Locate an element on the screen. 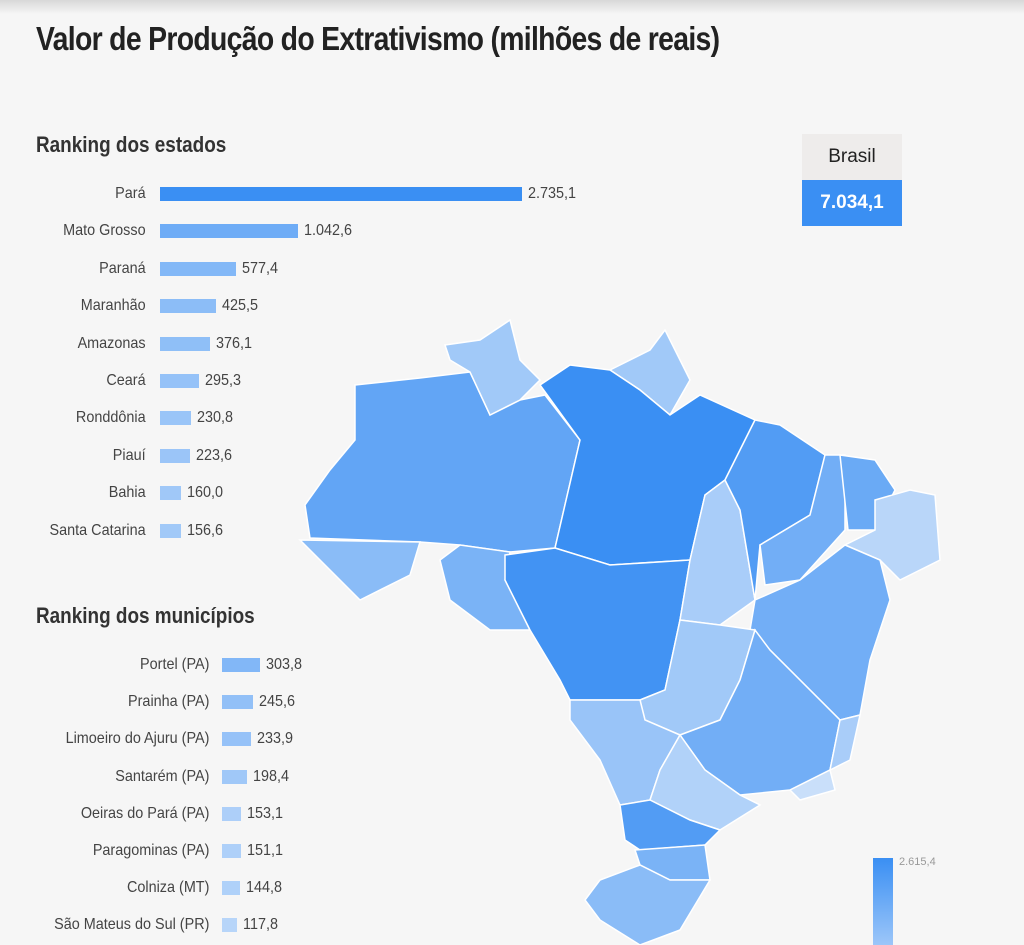 The image size is (1024, 945). bar-value-label: 223,6 is located at coordinates (213, 455).